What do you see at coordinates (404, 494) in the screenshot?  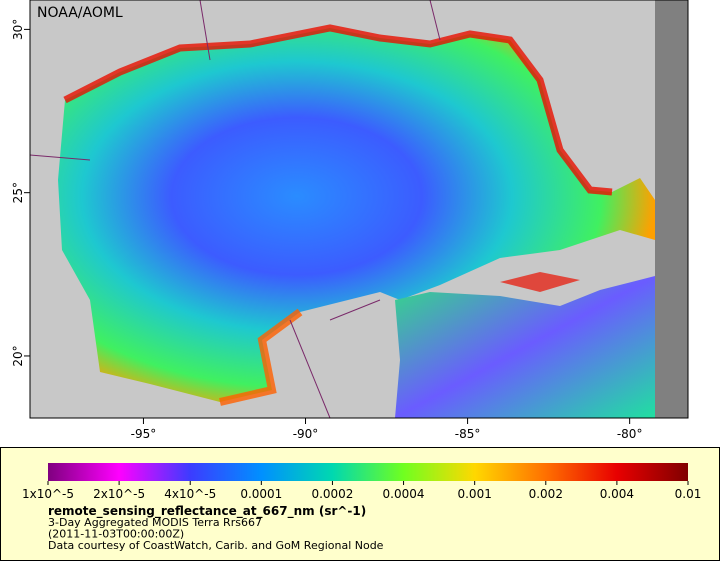 I see `colorbar-tick-label: 0.0004` at bounding box center [404, 494].